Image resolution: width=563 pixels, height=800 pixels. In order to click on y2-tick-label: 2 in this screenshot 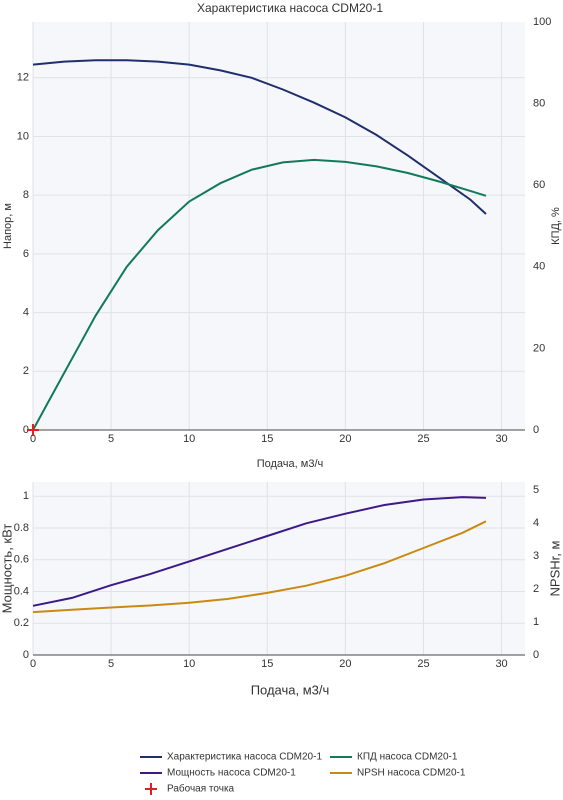, I will do `click(536, 589)`.